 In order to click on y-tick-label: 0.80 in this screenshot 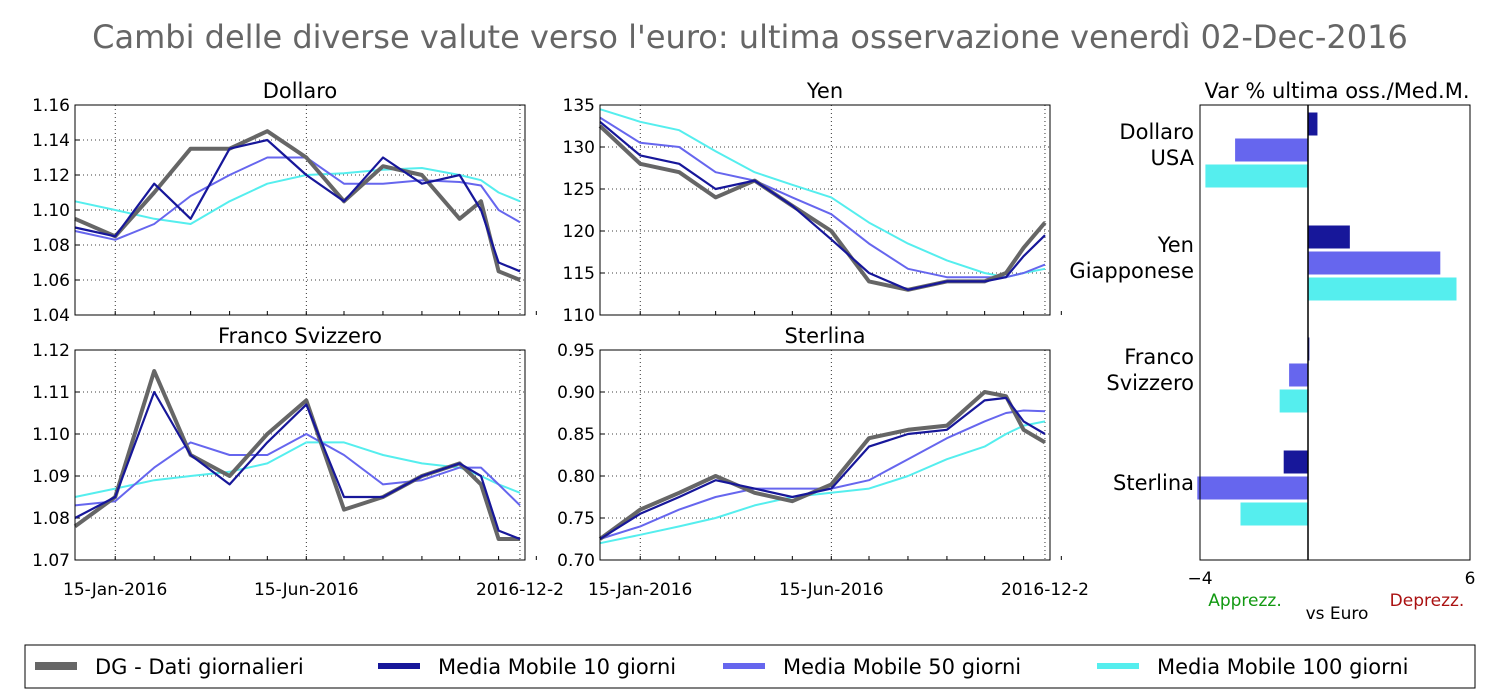, I will do `click(576, 477)`.